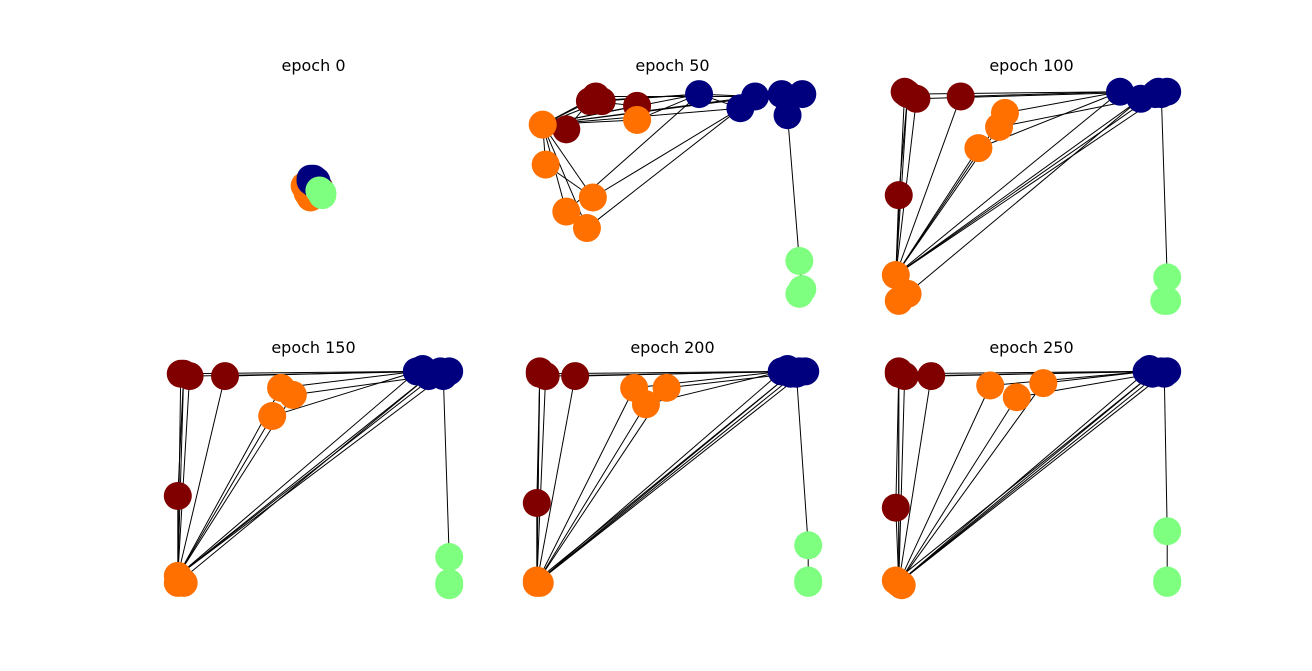  What do you see at coordinates (1031, 65) in the screenshot?
I see `panel-title: epoch 100` at bounding box center [1031, 65].